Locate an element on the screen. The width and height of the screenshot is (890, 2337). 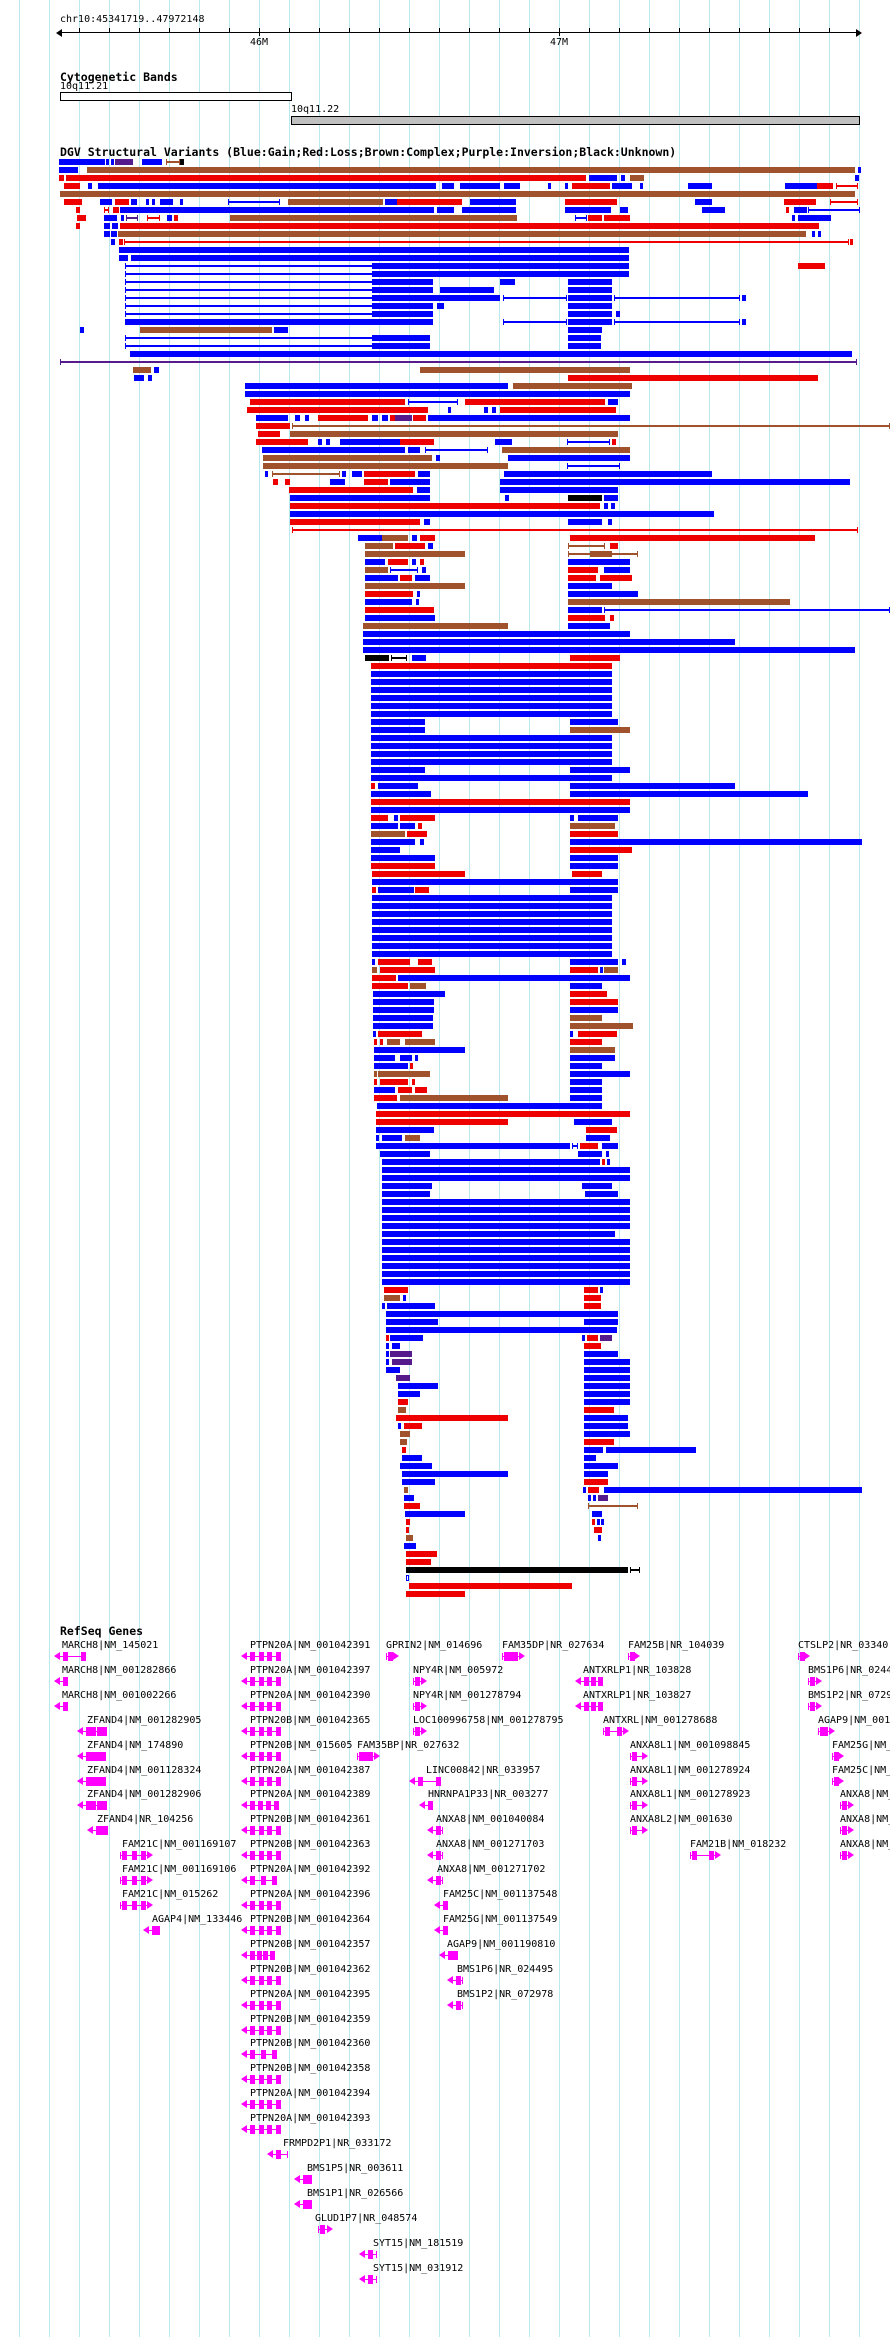
gene-label: BMS1P6|NR_024495 is located at coordinates (505, 1969).